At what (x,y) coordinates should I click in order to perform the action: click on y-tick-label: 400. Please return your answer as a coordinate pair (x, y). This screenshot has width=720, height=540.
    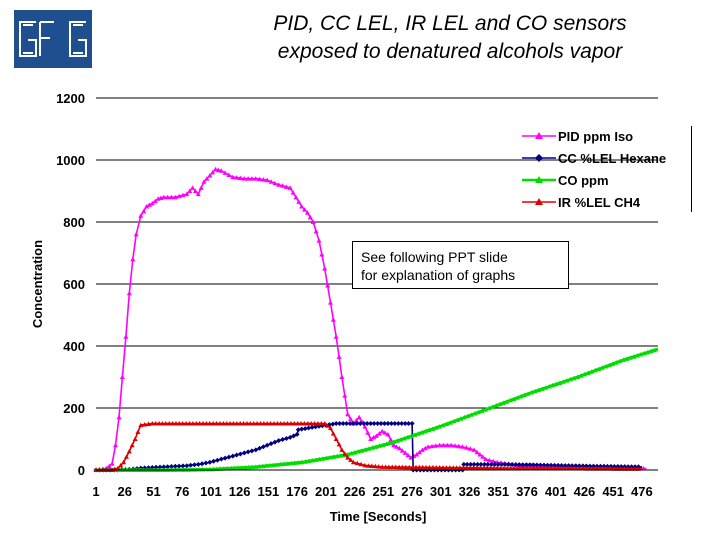
    Looking at the image, I should click on (74, 346).